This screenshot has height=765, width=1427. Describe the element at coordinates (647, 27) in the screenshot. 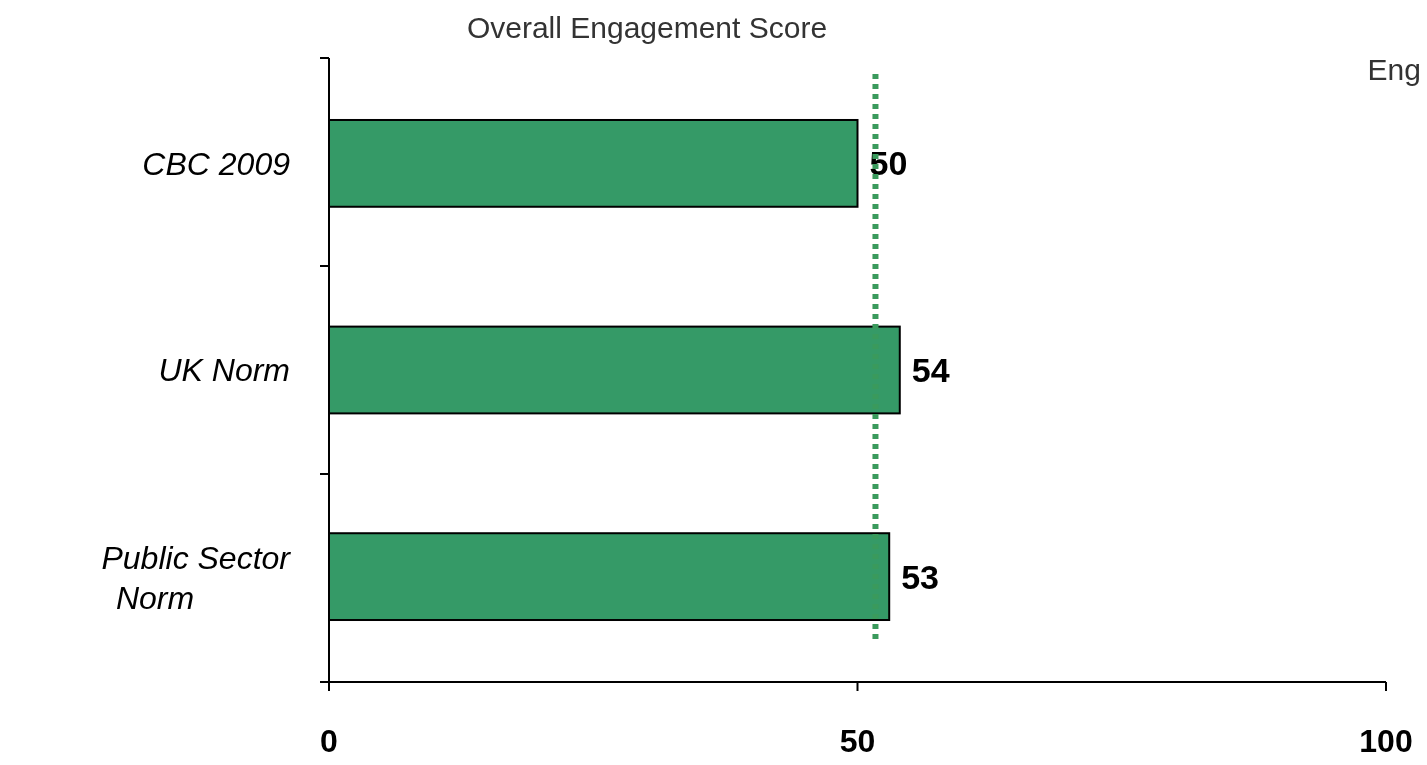

I see `chart-title: Overall Engagement Score` at that location.